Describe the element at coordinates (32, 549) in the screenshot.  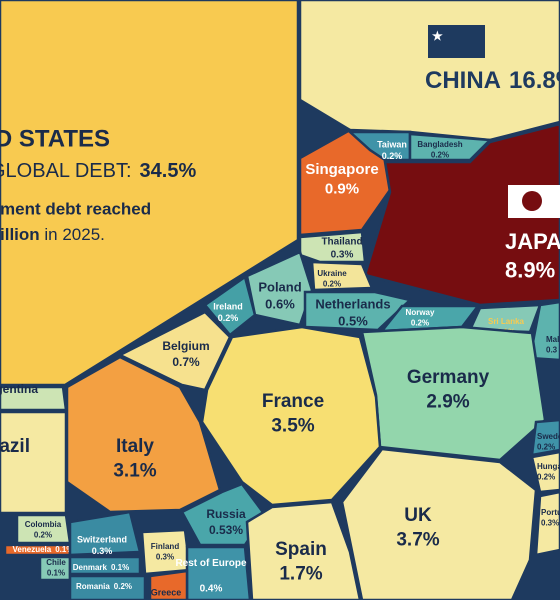
I see `name: Venezuela` at that location.